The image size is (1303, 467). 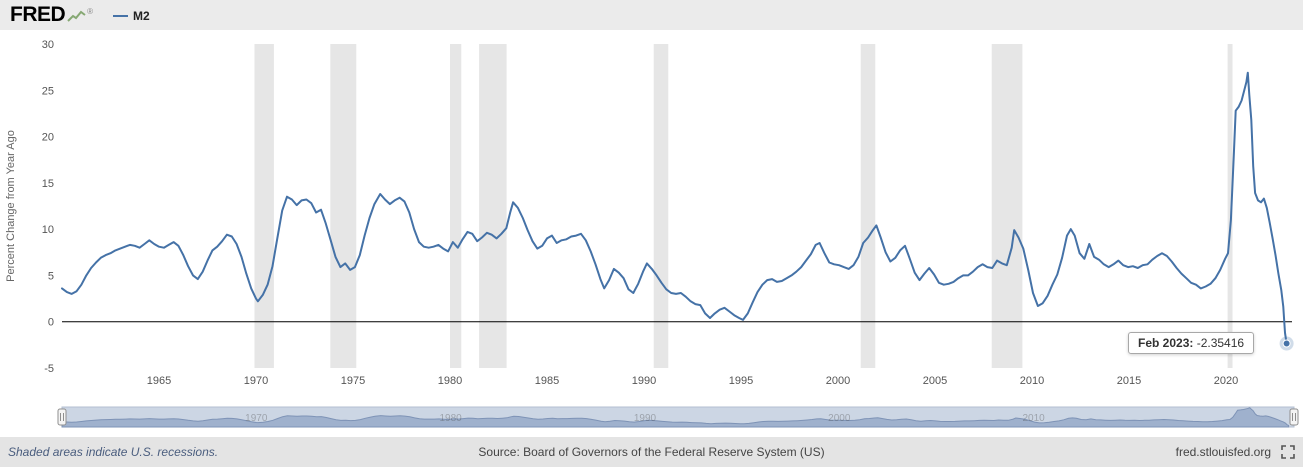 I want to click on tooltip-value: -2.35416, so click(x=1220, y=343).